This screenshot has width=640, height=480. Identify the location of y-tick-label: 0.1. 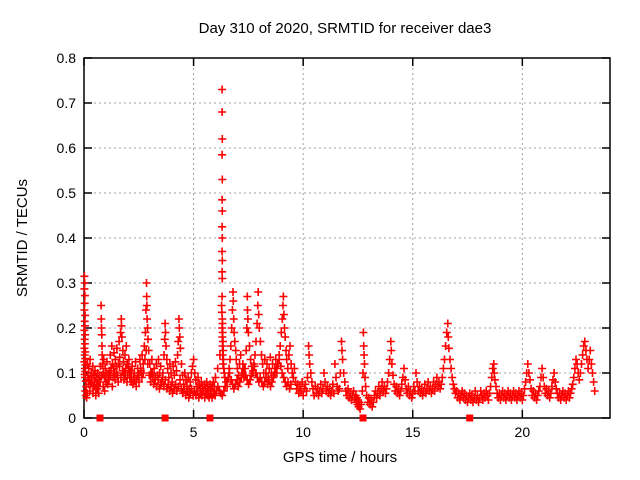
(67, 373).